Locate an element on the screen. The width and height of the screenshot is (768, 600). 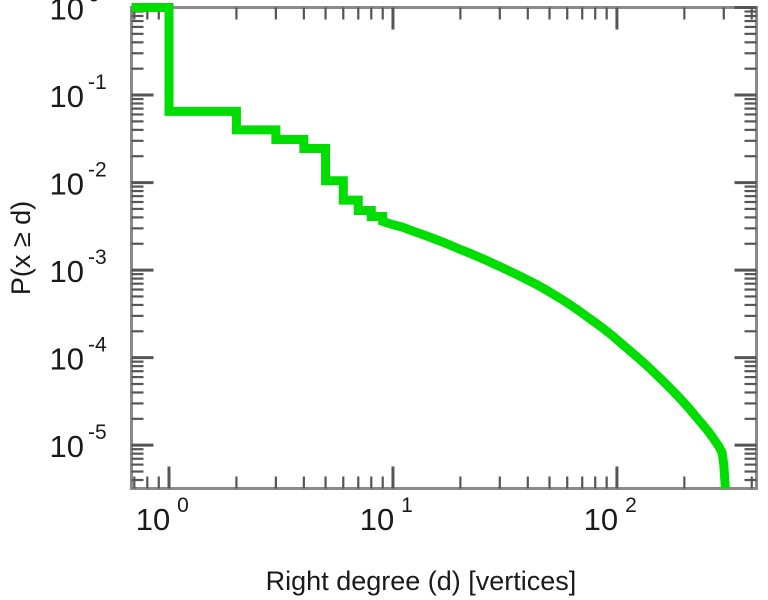
y-tick-exponent: -4 is located at coordinates (97, 345).